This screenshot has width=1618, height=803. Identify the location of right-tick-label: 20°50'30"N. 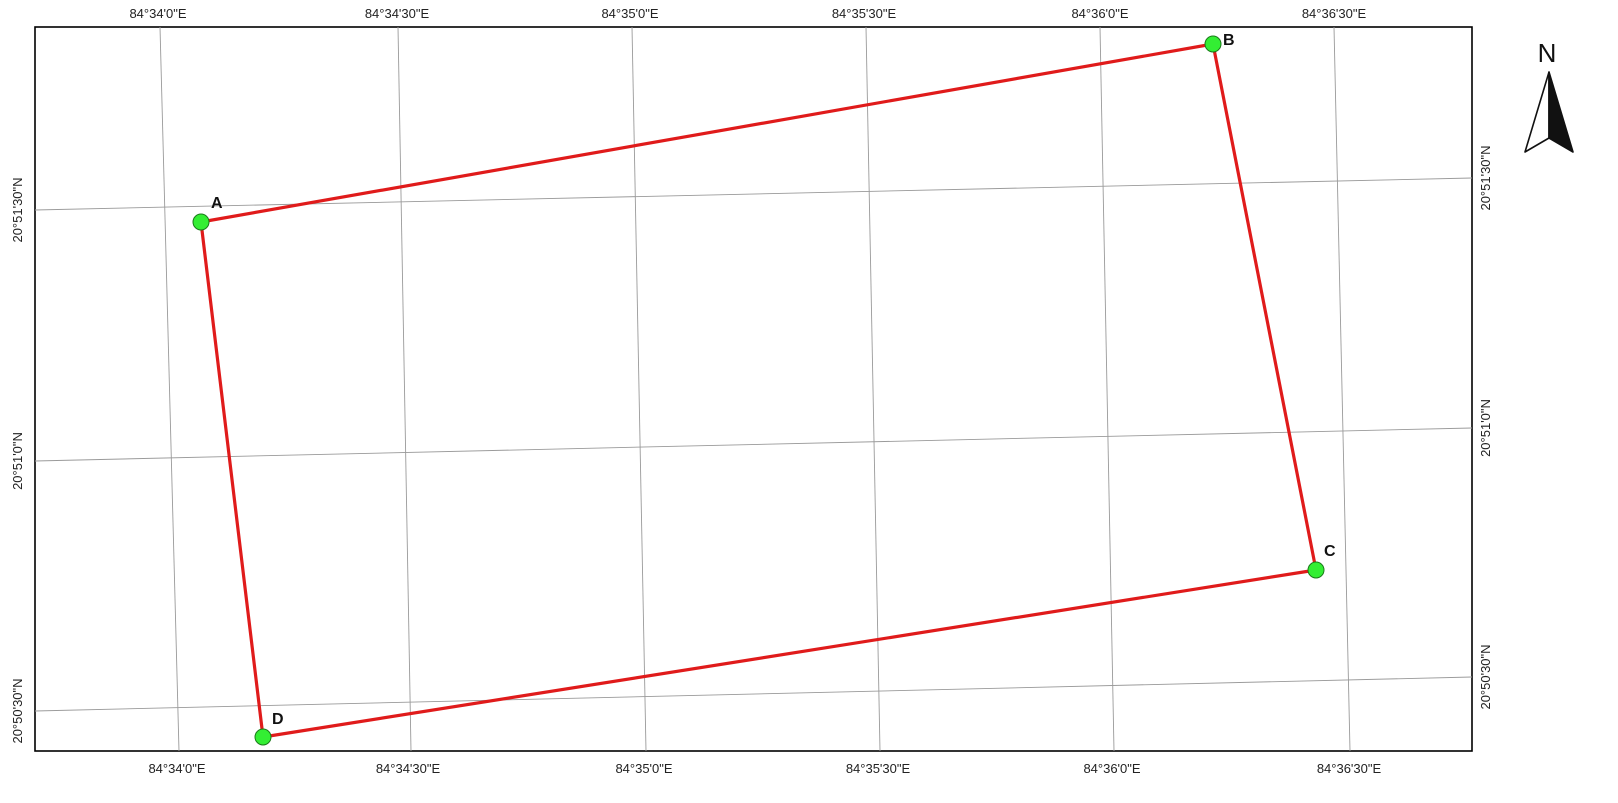
(1485, 676).